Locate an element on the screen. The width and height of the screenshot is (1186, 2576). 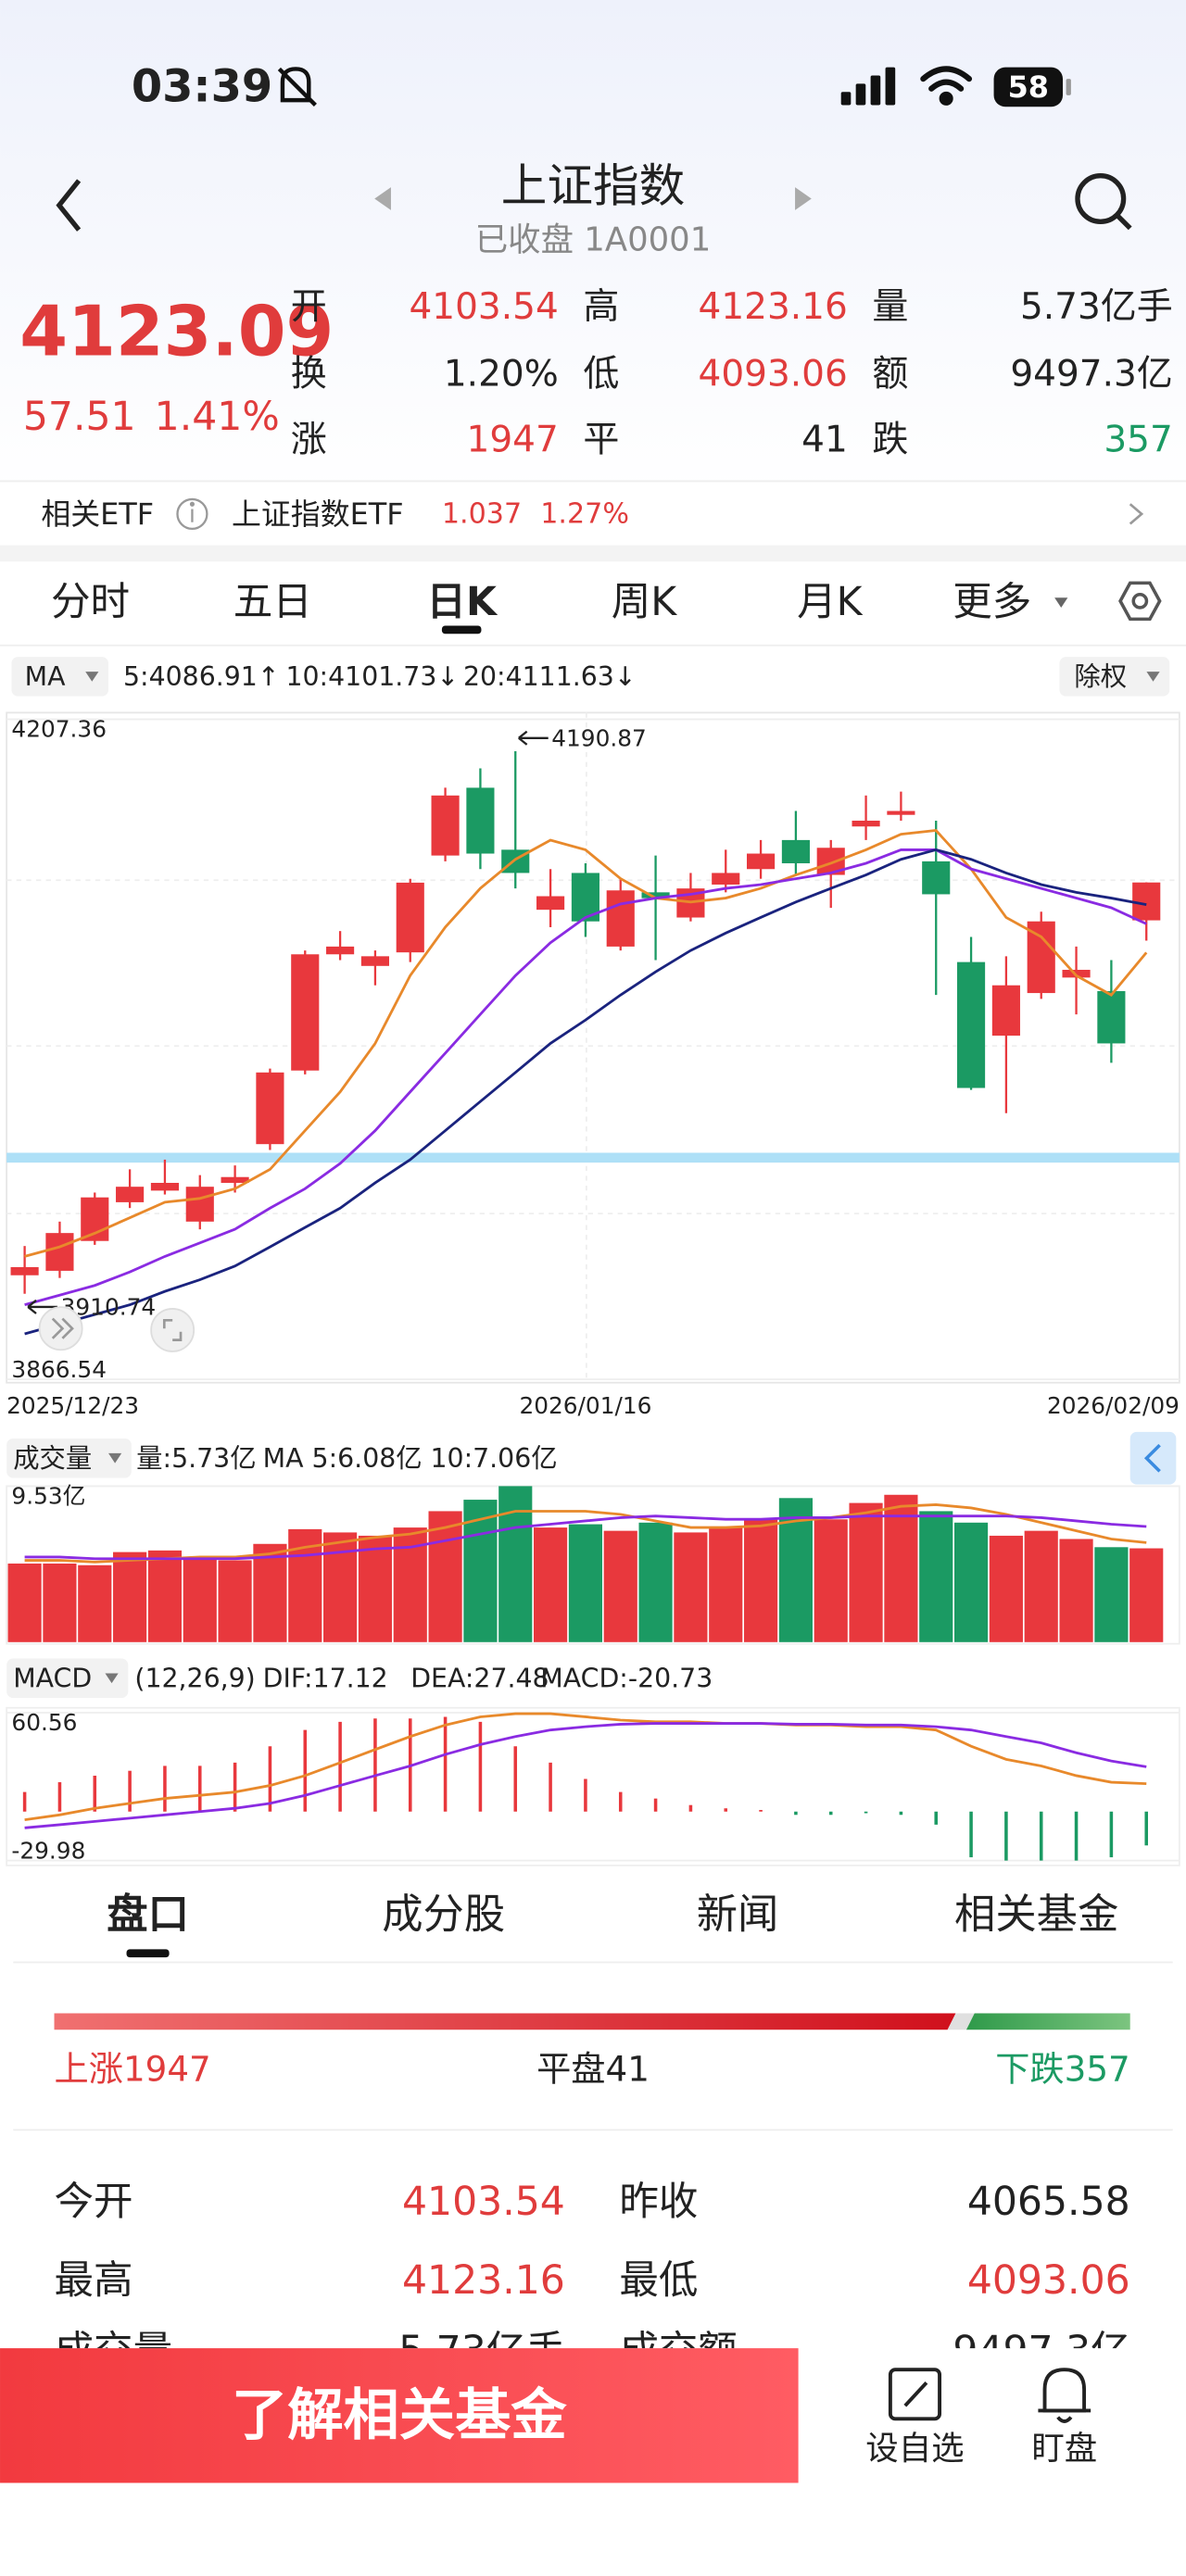
battery-icon is located at coordinates (1028, 87).